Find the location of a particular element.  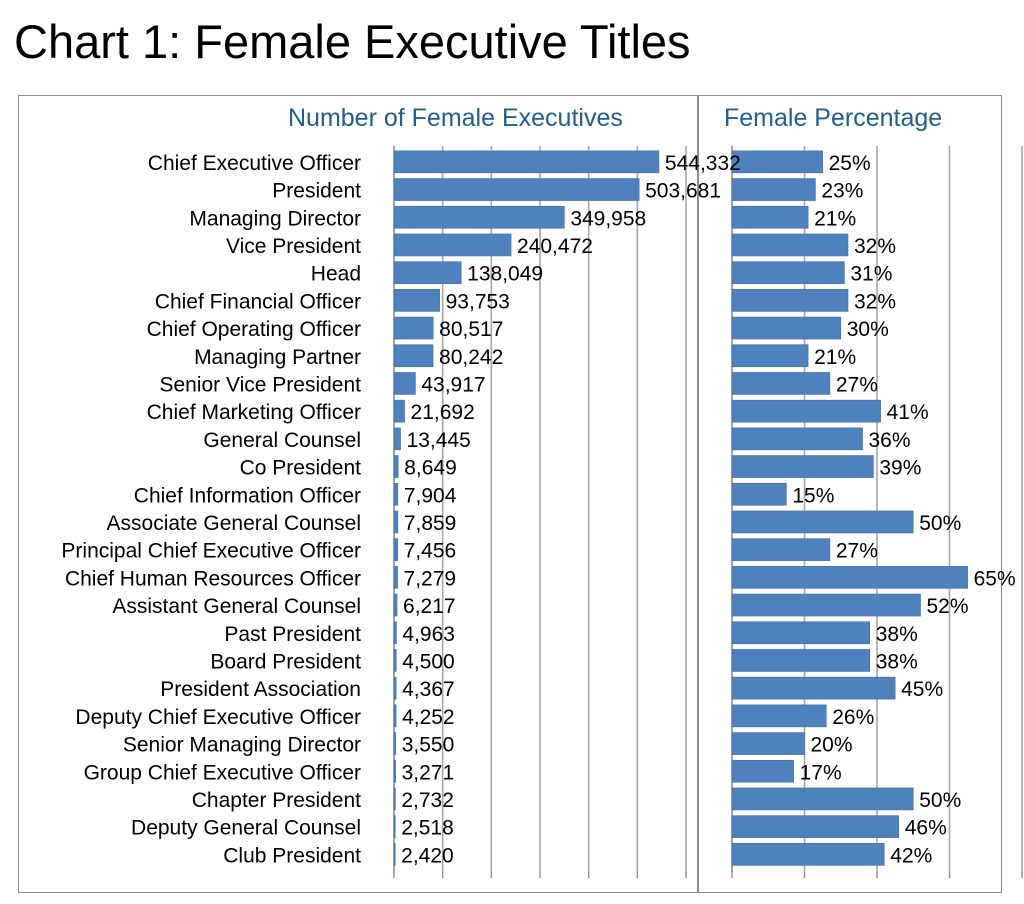

right-value-label: 52% is located at coordinates (948, 606).